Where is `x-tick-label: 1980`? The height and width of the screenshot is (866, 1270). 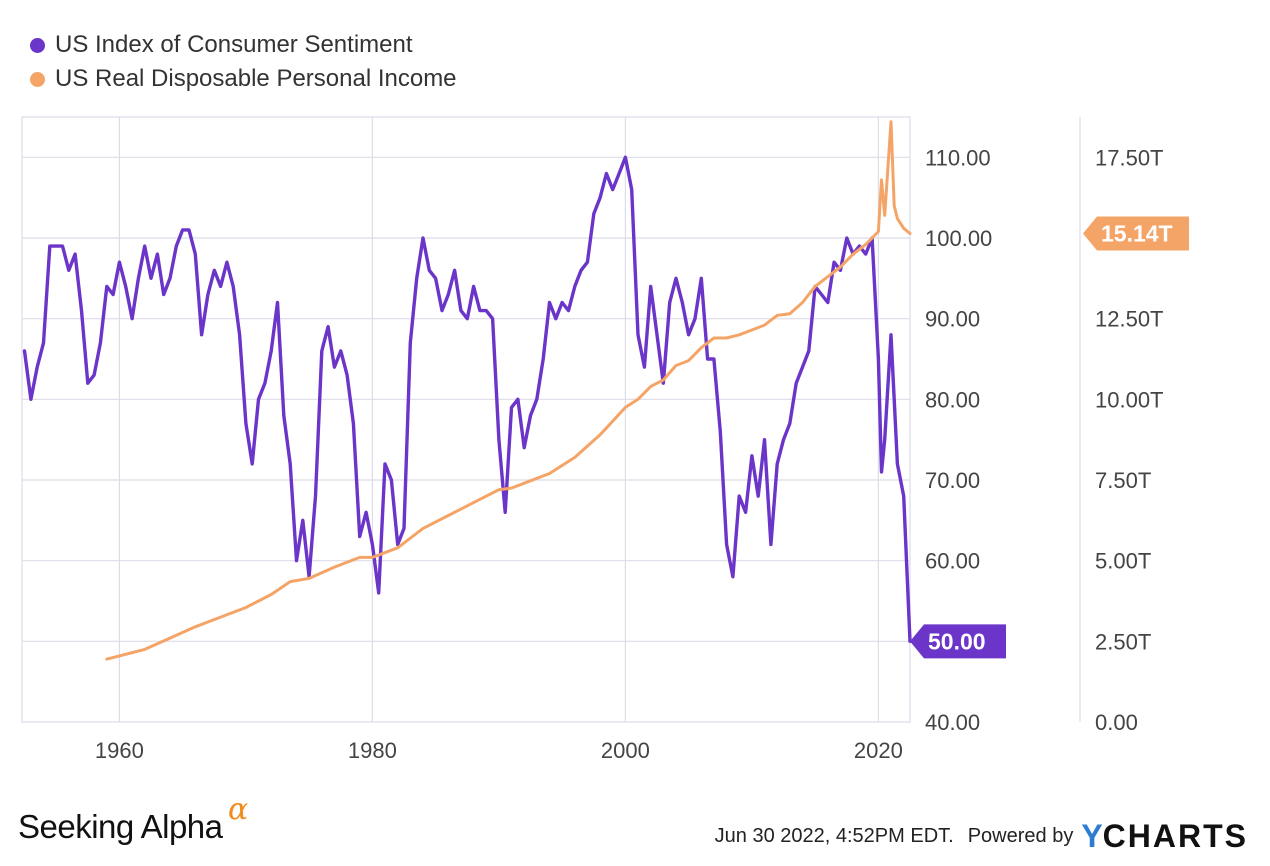
x-tick-label: 1980 is located at coordinates (372, 750).